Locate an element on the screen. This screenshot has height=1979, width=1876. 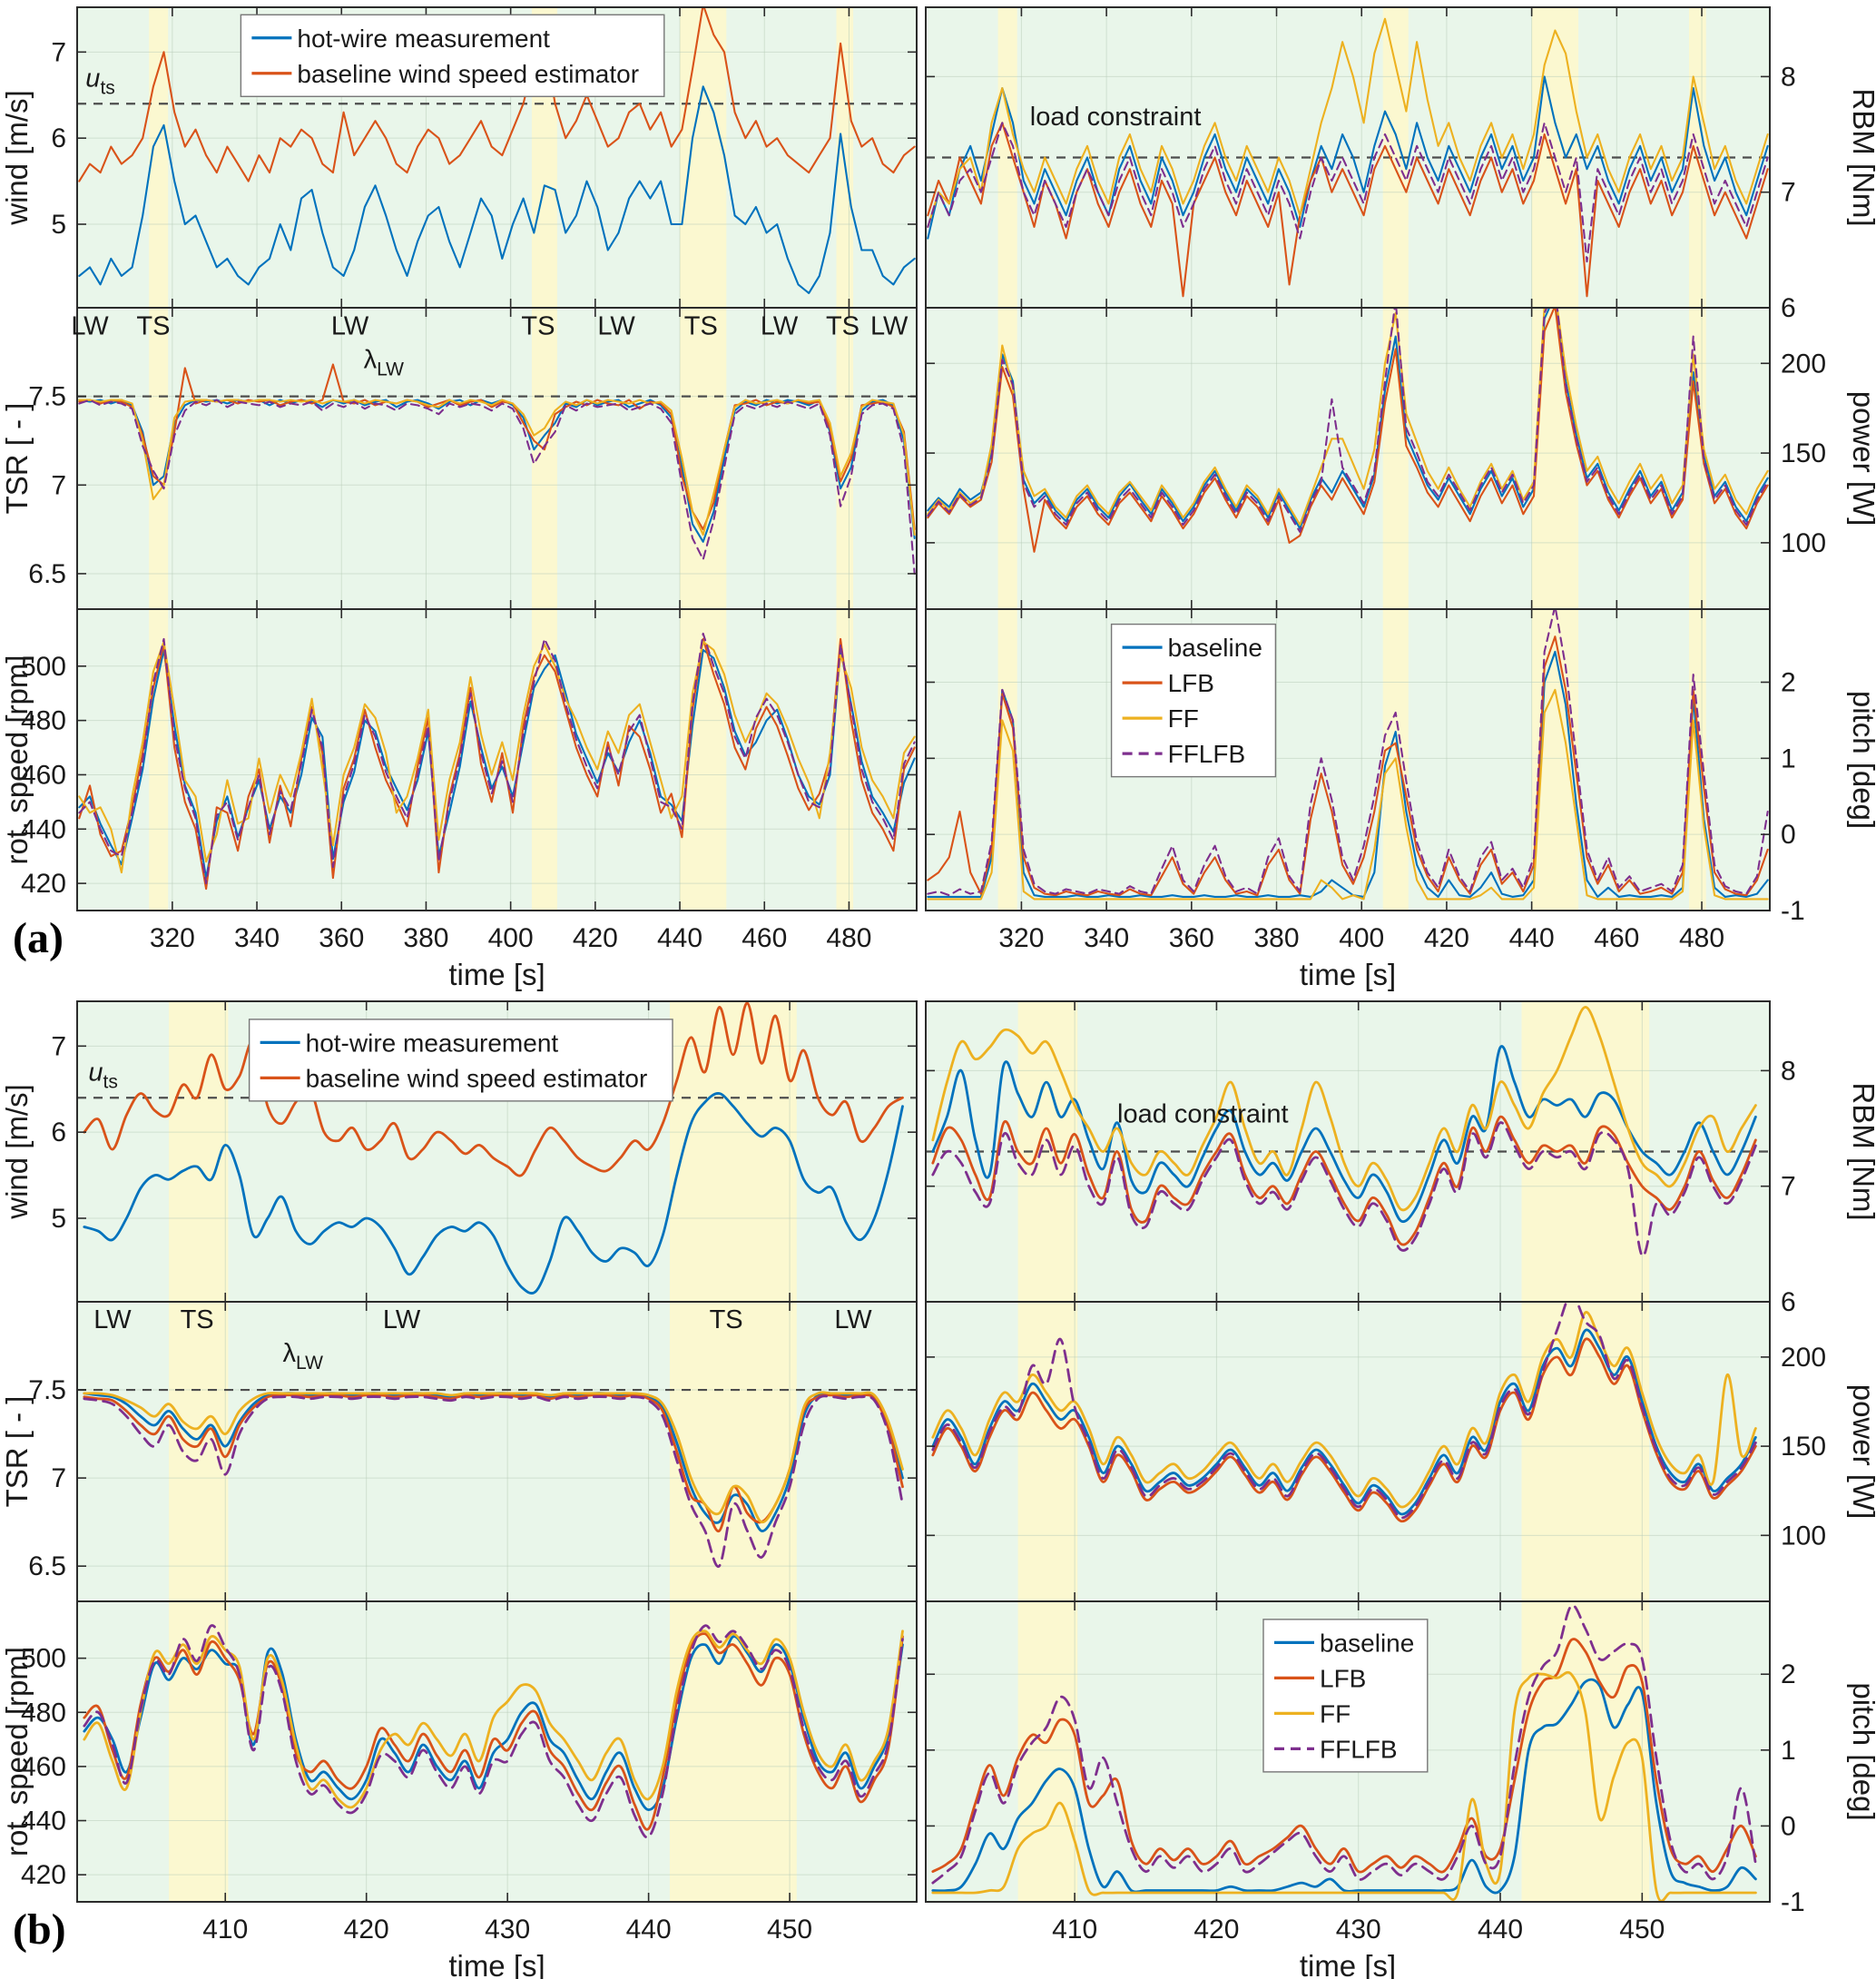
legend-label: FFLFB is located at coordinates (1207, 754).